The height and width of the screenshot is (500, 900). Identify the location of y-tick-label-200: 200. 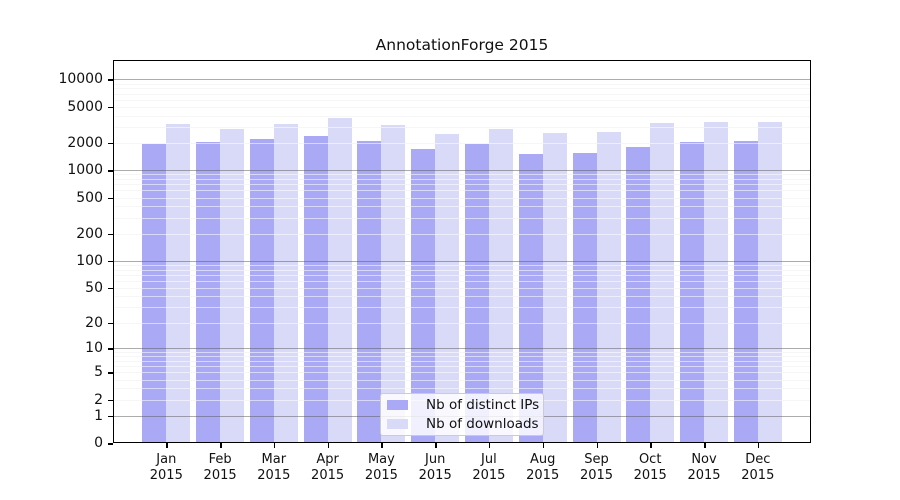
(89, 233).